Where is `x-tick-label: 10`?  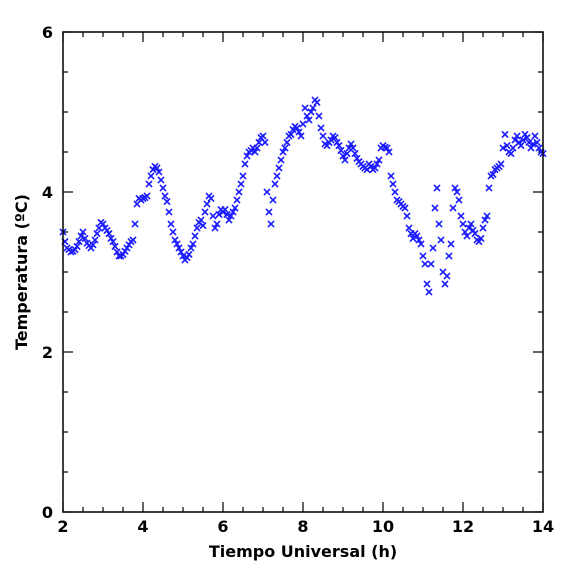
x-tick-label: 10 is located at coordinates (383, 526).